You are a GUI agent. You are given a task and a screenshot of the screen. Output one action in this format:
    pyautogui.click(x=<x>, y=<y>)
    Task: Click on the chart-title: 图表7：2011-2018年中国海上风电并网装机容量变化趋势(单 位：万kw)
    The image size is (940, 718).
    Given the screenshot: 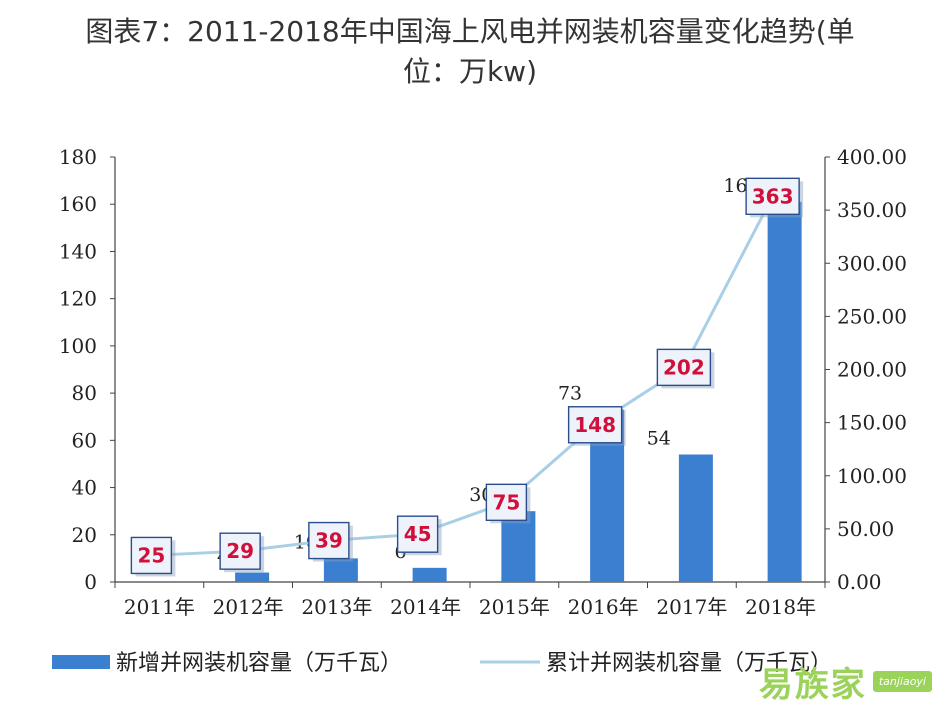 What is the action you would take?
    pyautogui.click(x=470, y=52)
    